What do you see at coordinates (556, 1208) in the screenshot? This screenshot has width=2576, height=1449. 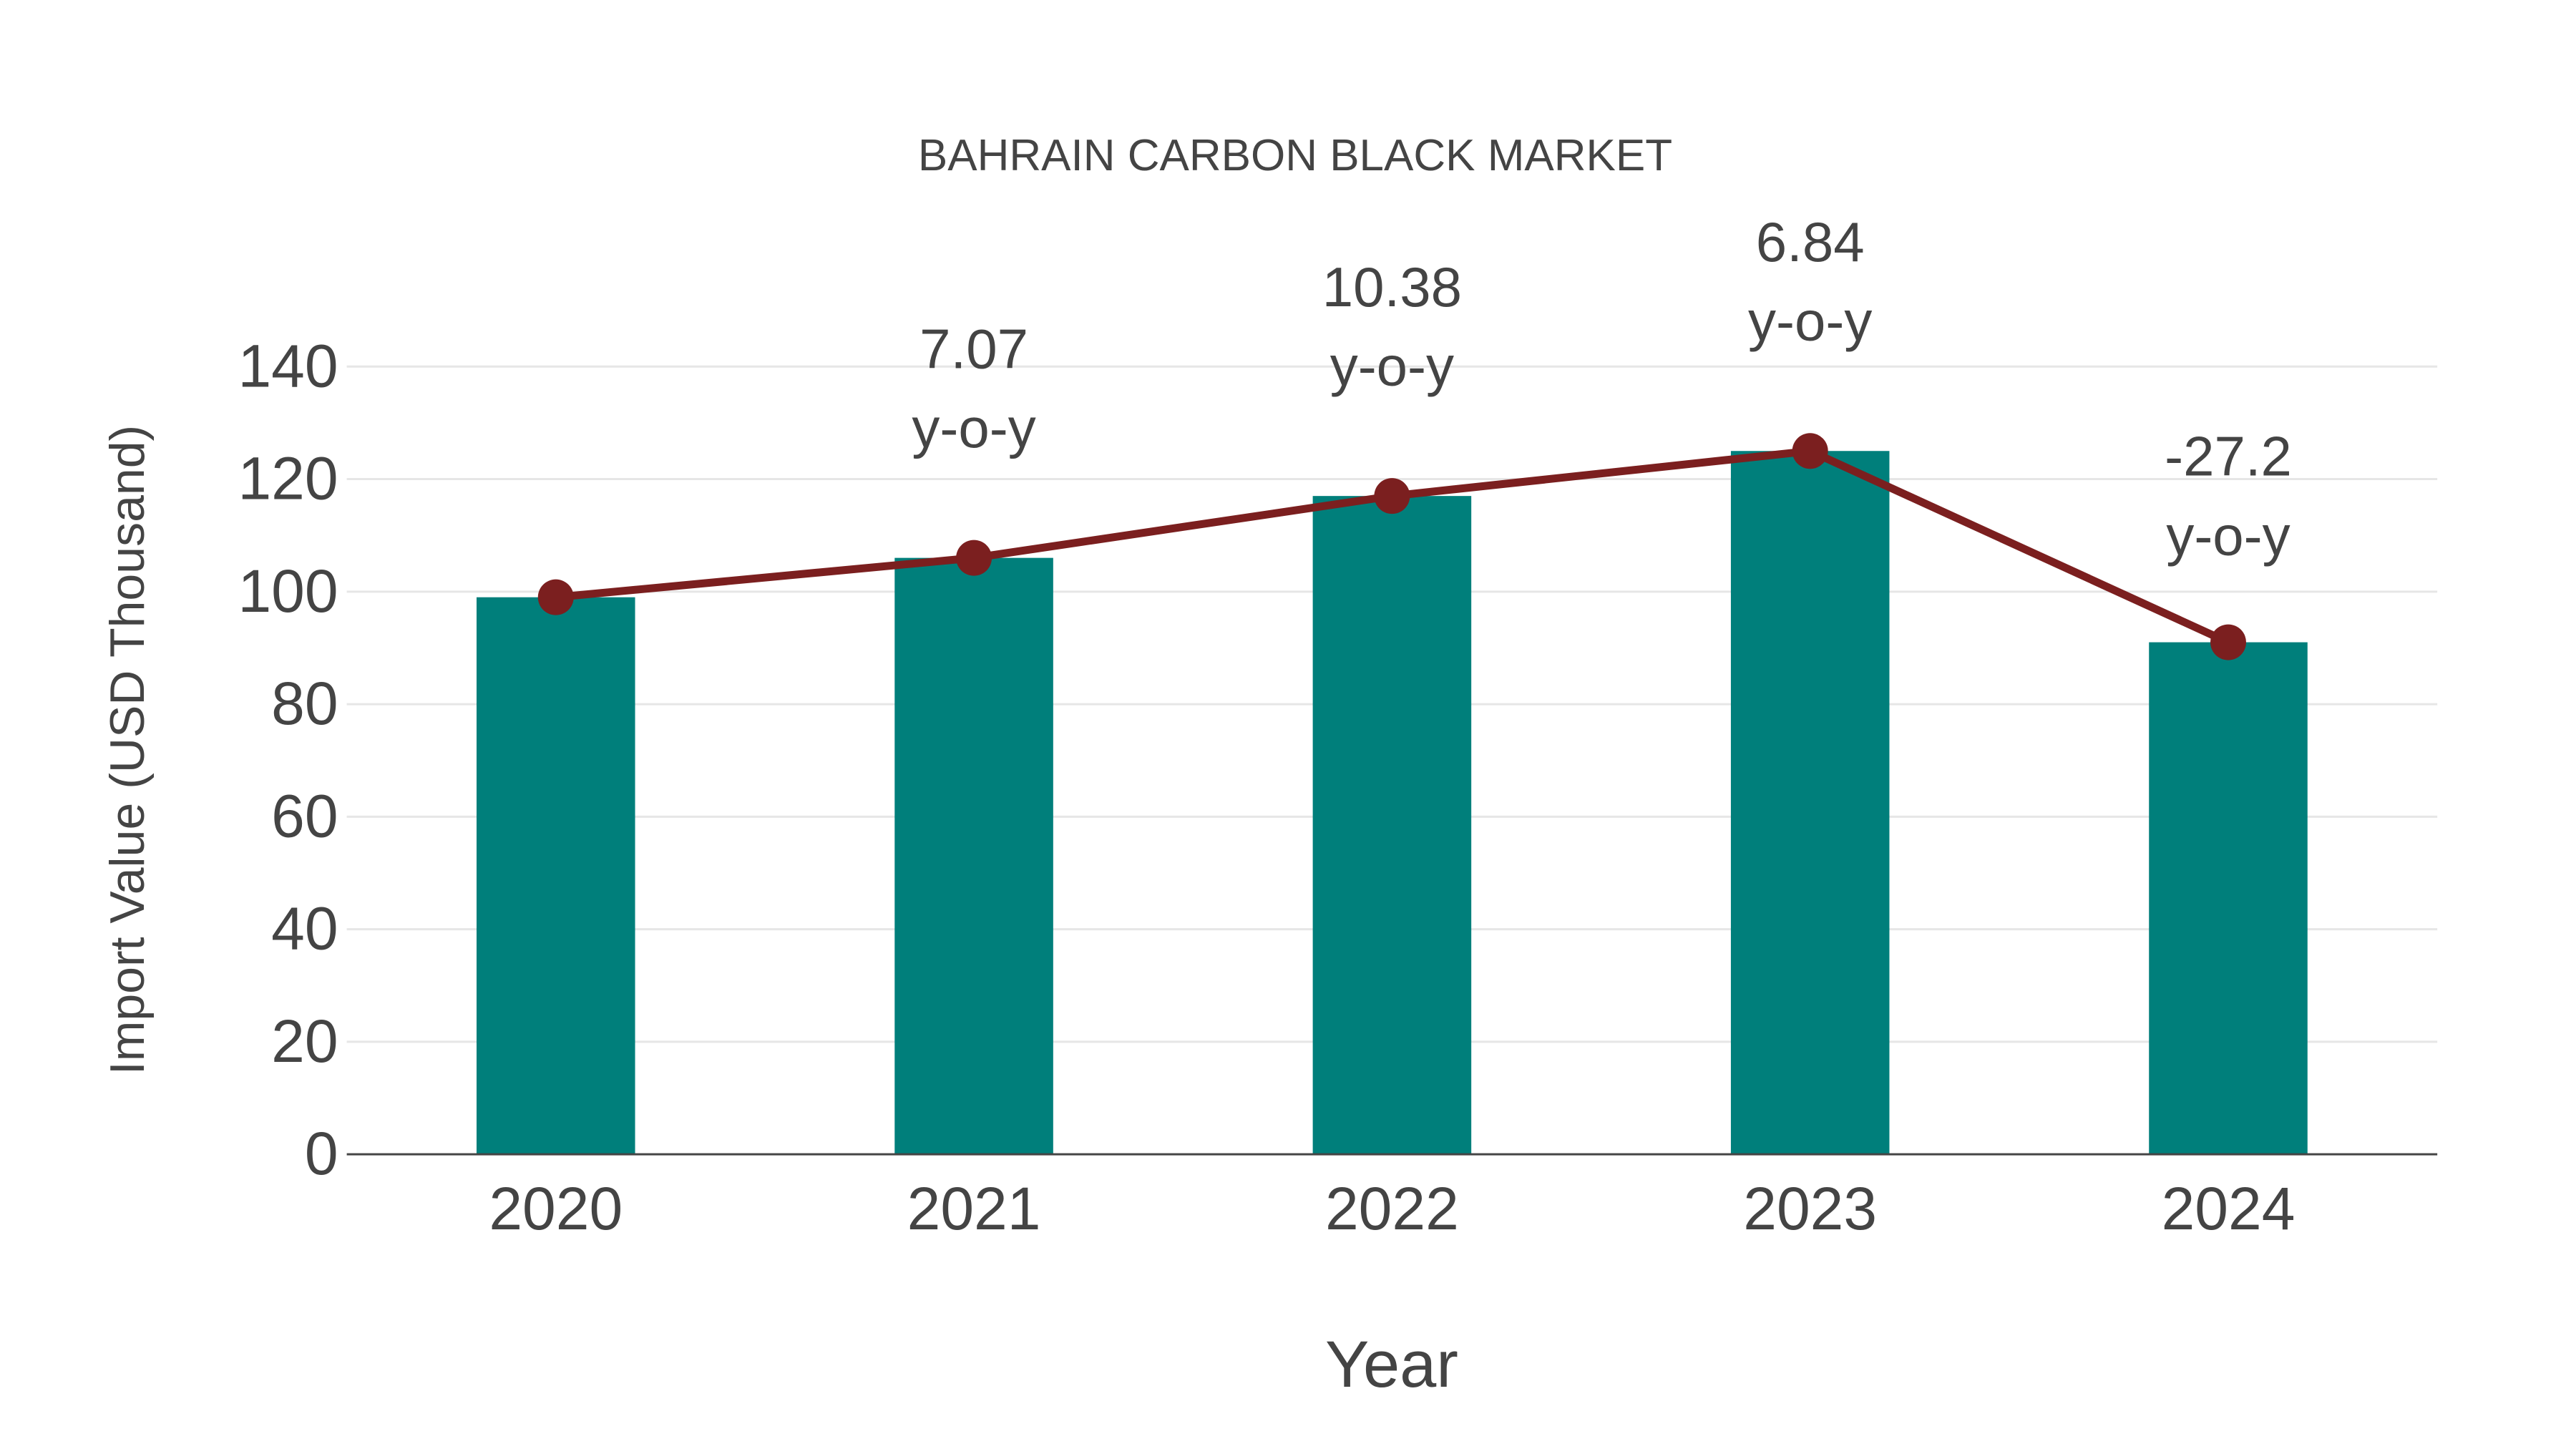 I see `x-tick-label: 2020` at bounding box center [556, 1208].